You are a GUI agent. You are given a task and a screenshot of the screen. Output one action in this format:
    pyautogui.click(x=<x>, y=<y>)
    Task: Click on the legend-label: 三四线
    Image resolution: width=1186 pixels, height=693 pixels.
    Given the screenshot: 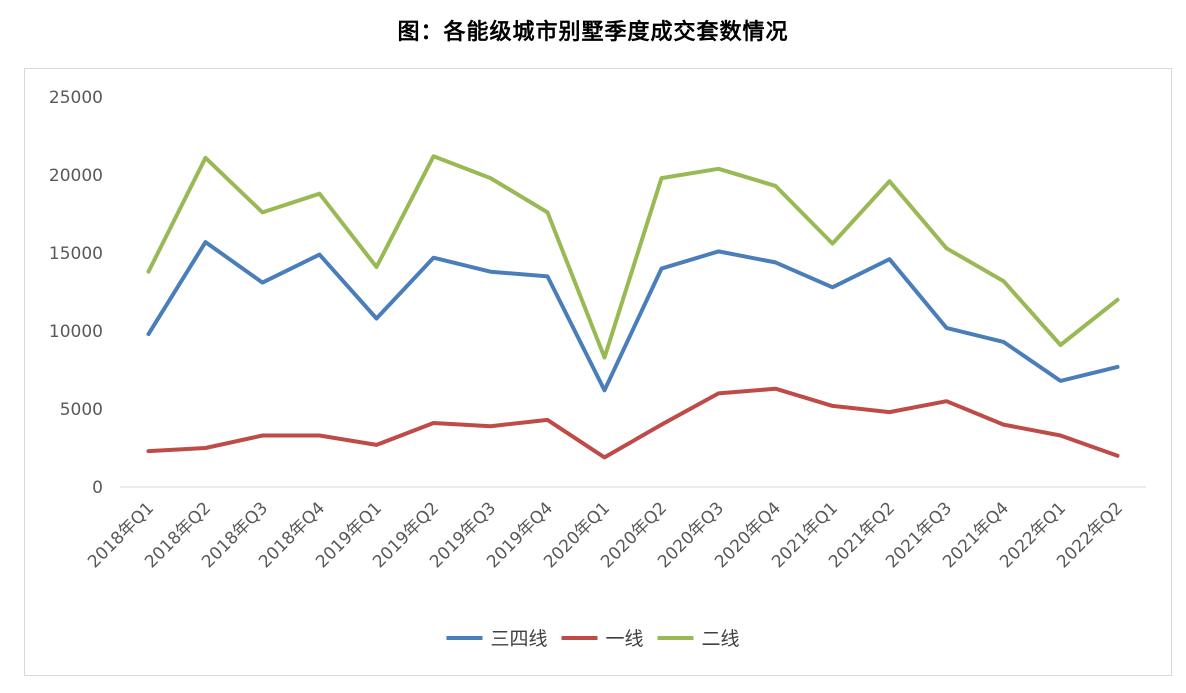 What is the action you would take?
    pyautogui.click(x=519, y=639)
    